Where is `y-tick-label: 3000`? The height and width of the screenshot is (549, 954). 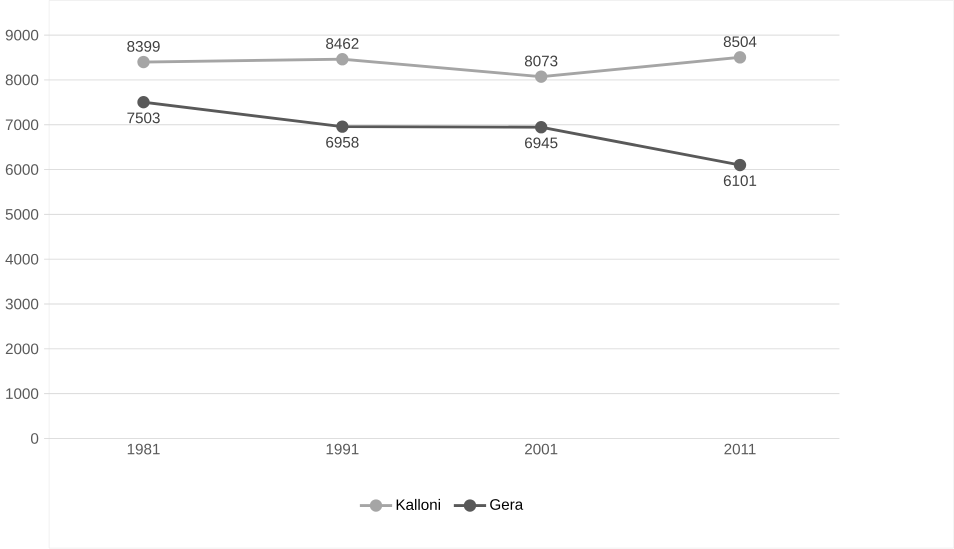
y-tick-label: 3000 is located at coordinates (22, 304).